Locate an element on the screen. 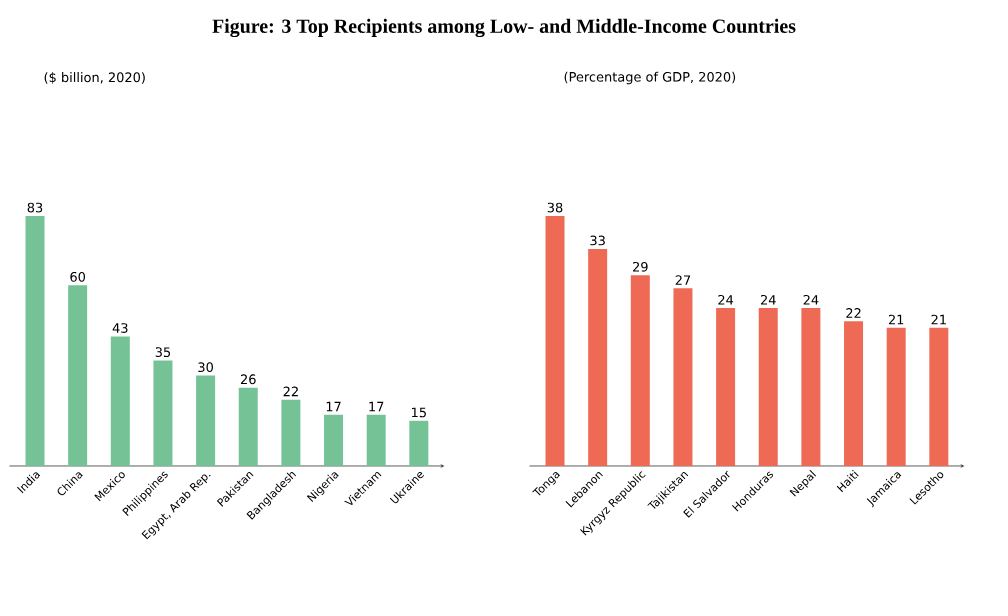 This screenshot has width=1008, height=616. chart-subtitle: (Percentage of GDP, 2020) is located at coordinates (650, 78).